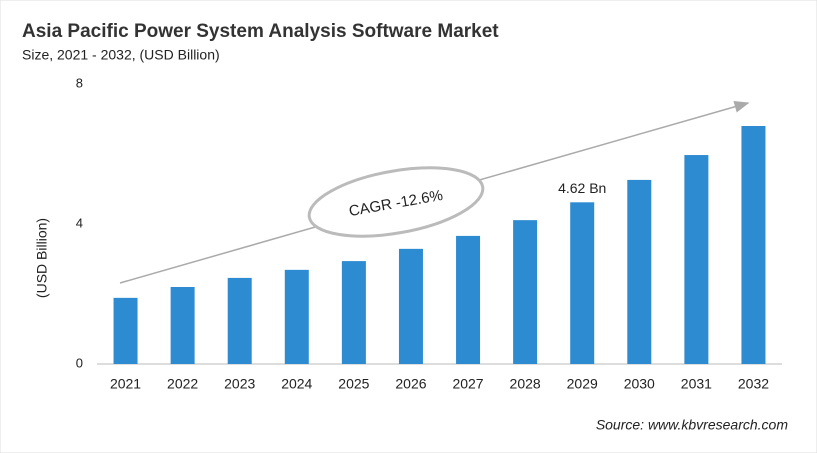 Image resolution: width=817 pixels, height=453 pixels. What do you see at coordinates (696, 384) in the screenshot?
I see `x-tick-label: 2031` at bounding box center [696, 384].